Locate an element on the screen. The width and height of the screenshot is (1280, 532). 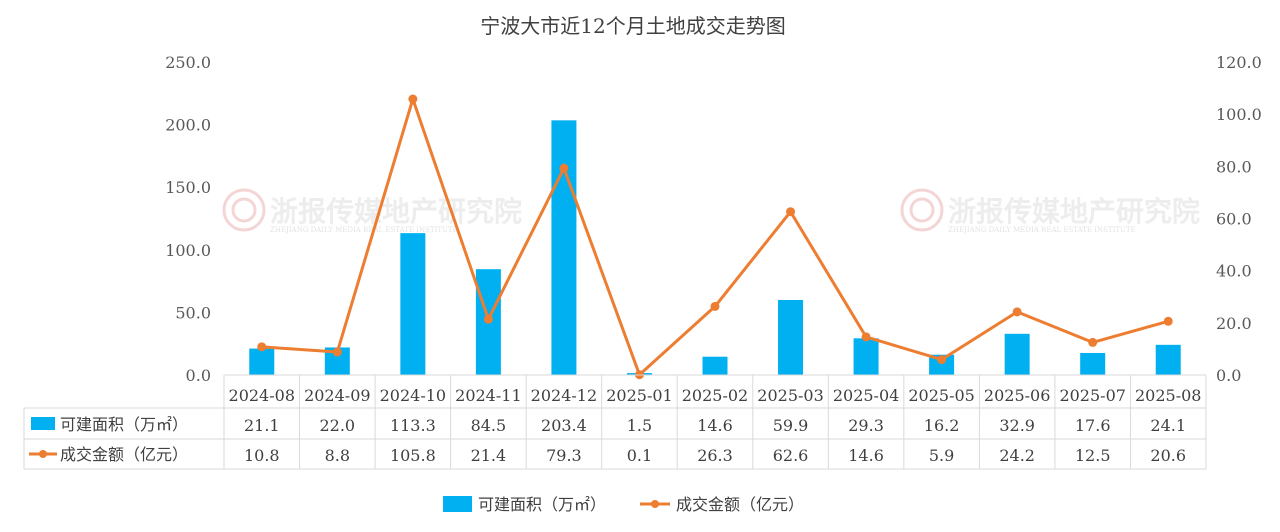
row-key-bar is located at coordinates (43, 423).